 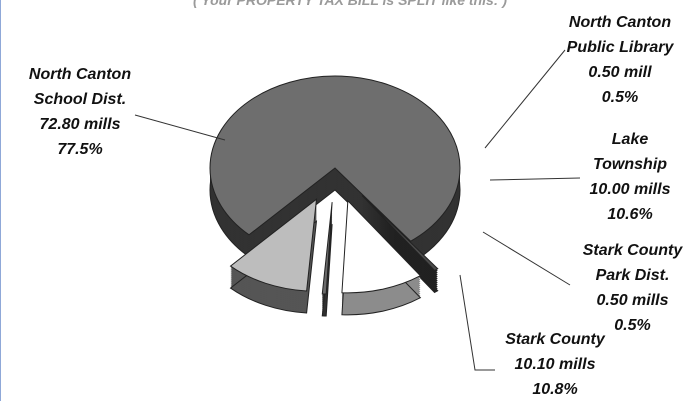 I want to click on slice-label: Stark County 10.10 mills 10.8%, so click(x=555, y=364).